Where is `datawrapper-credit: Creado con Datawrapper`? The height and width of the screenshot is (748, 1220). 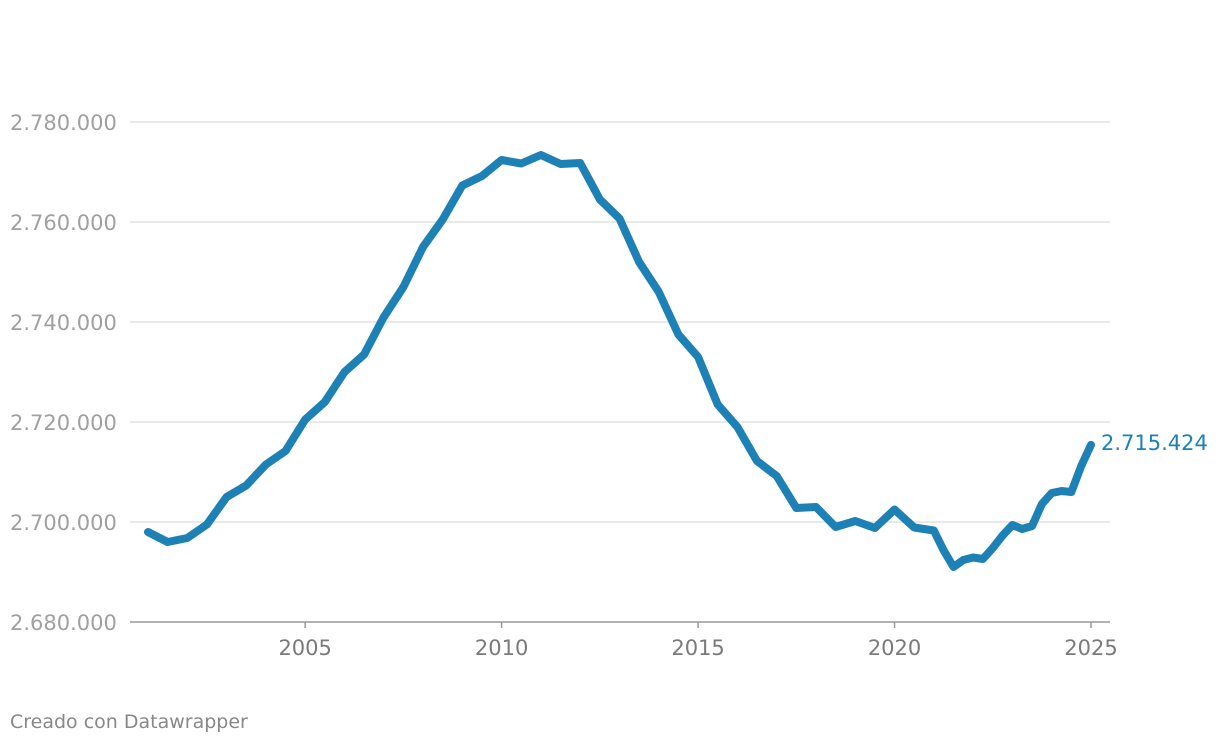
datawrapper-credit: Creado con Datawrapper is located at coordinates (129, 722).